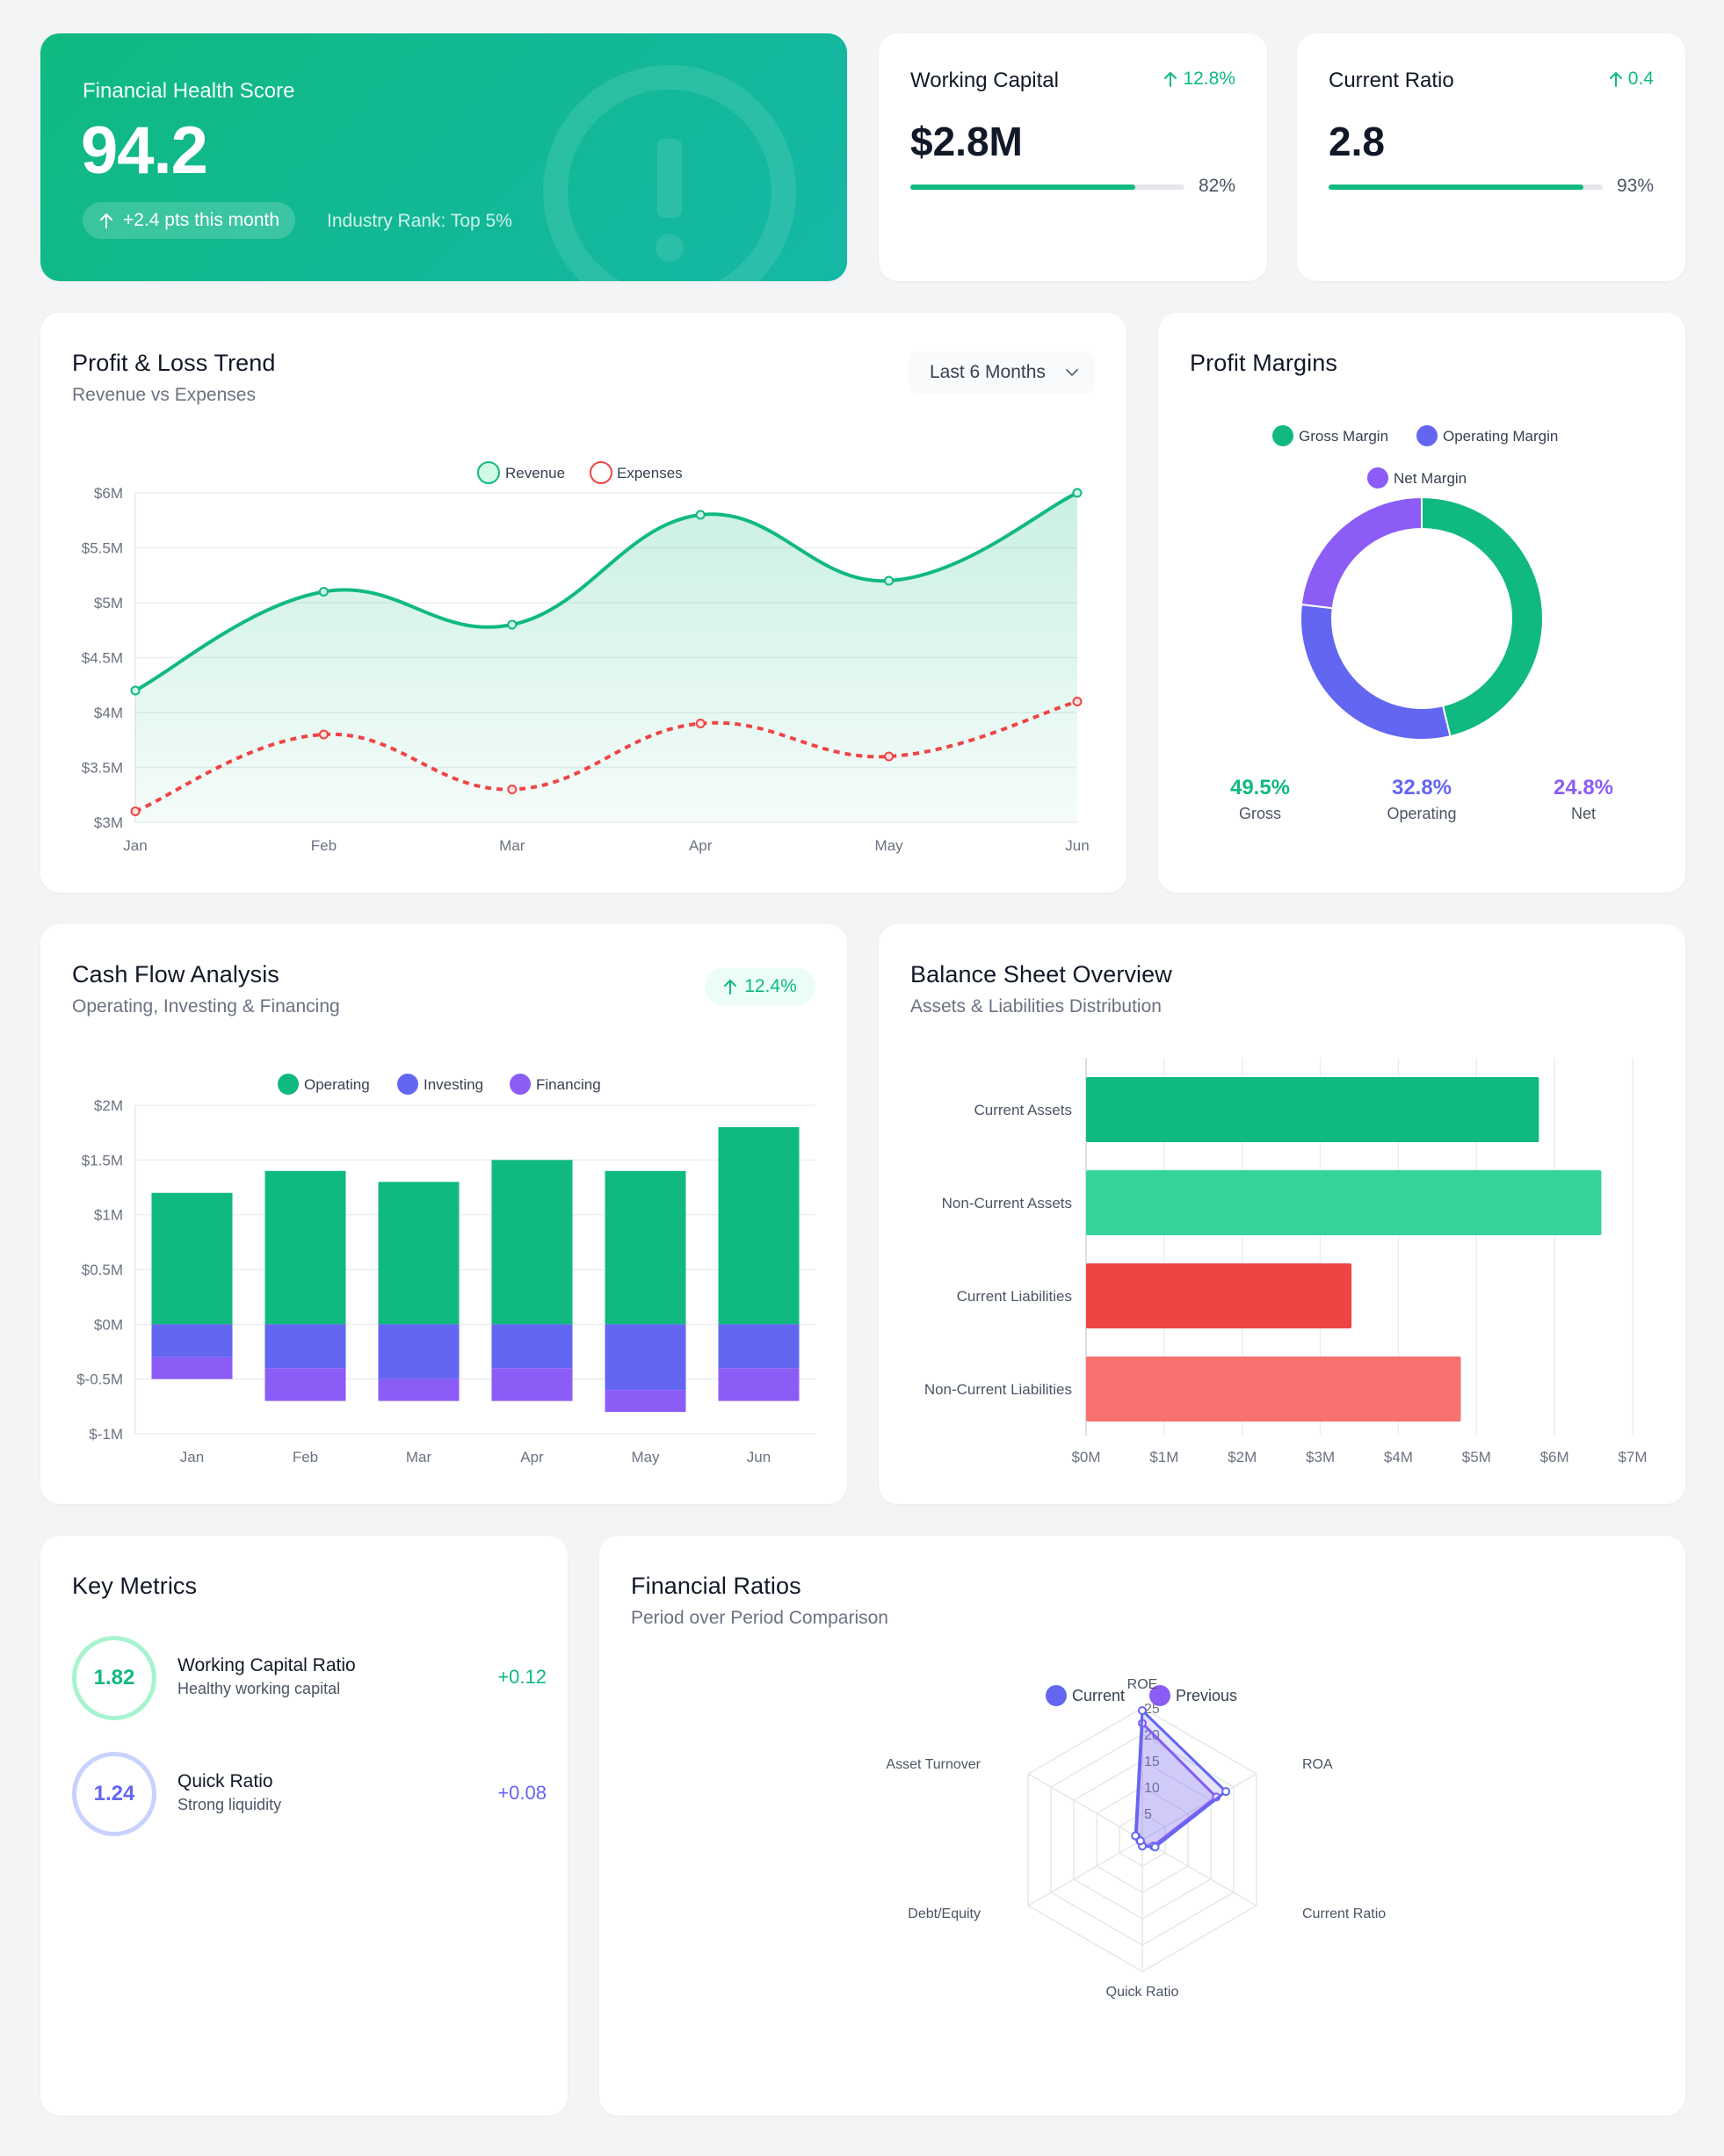  Describe the element at coordinates (1163, 1457) in the screenshot. I see `x-tick-label: $1M` at that location.